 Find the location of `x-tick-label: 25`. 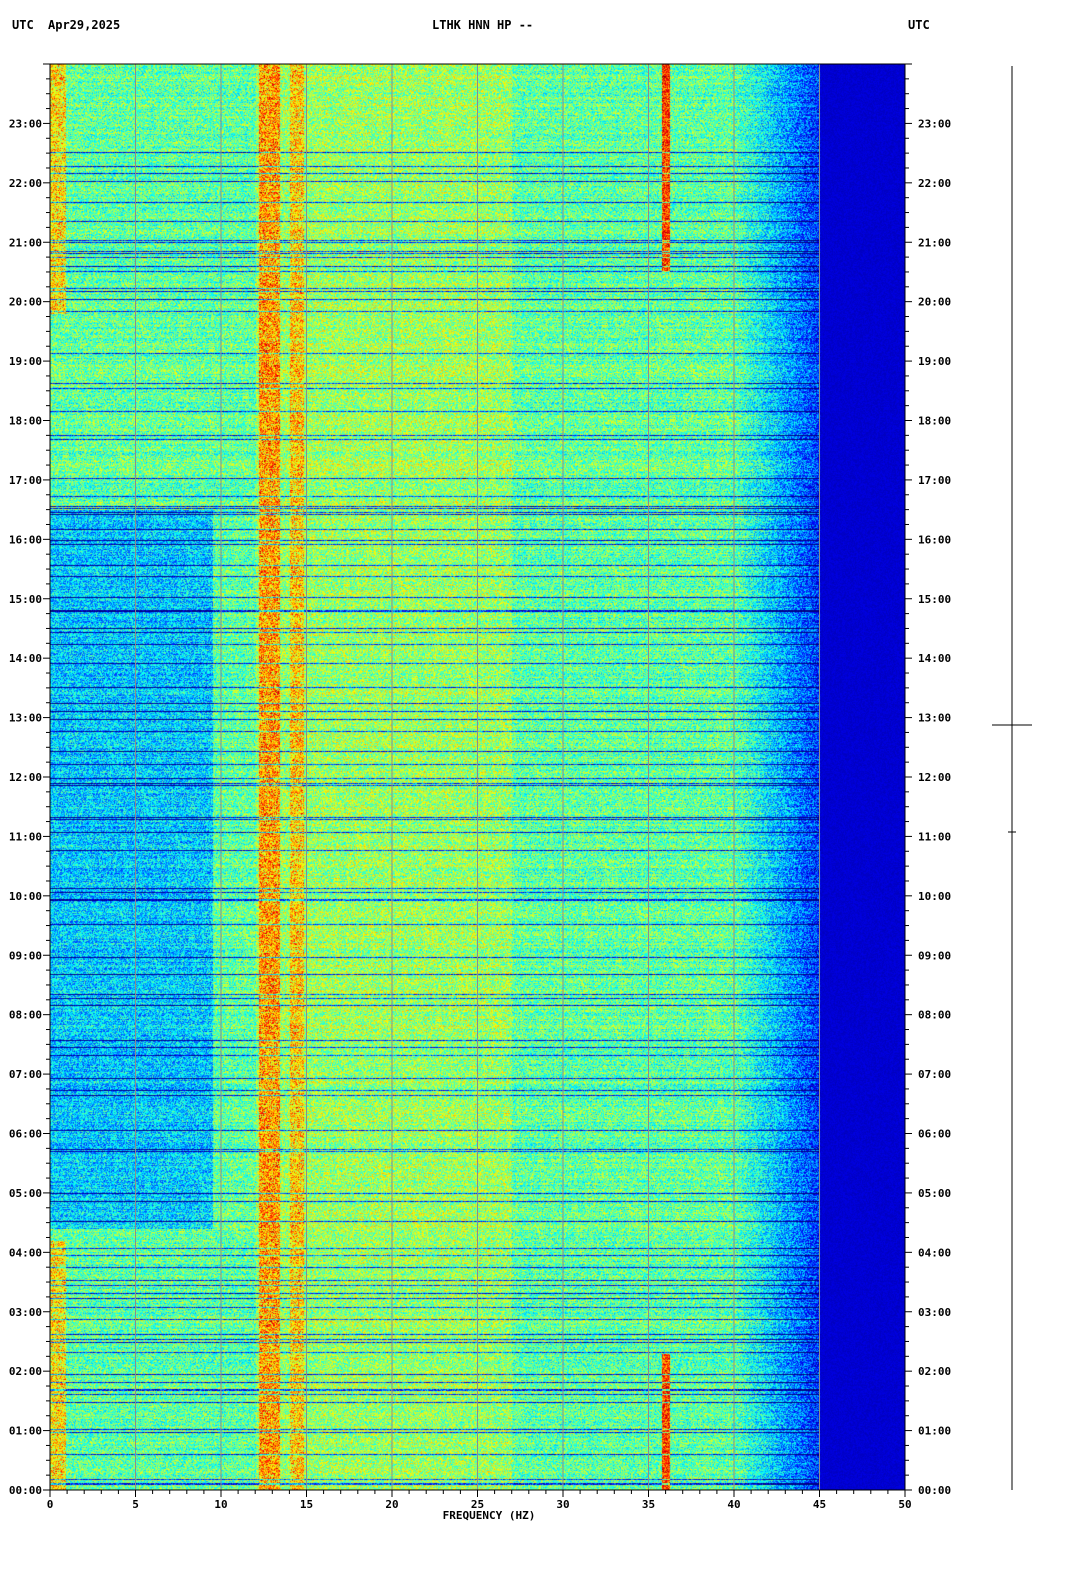

x-tick-label: 25 is located at coordinates (477, 1504).